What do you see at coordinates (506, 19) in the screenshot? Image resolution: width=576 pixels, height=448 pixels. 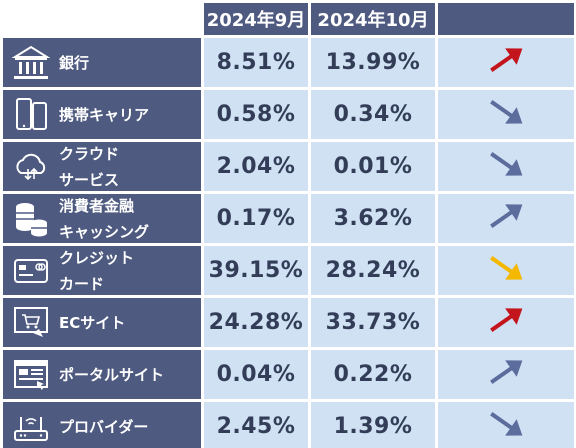 I see `header-trend` at bounding box center [506, 19].